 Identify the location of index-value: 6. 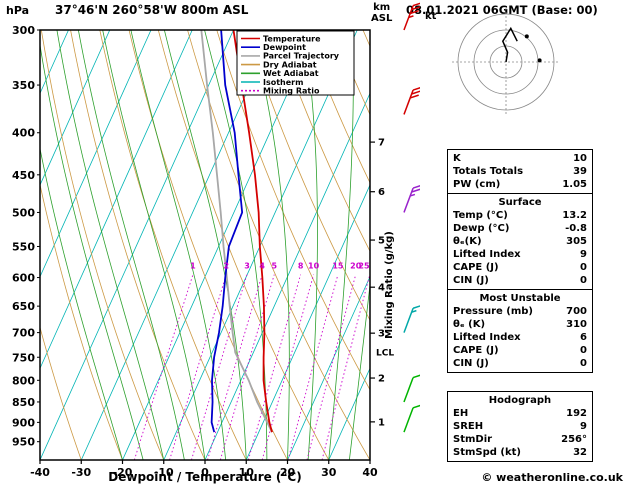
(583, 337).